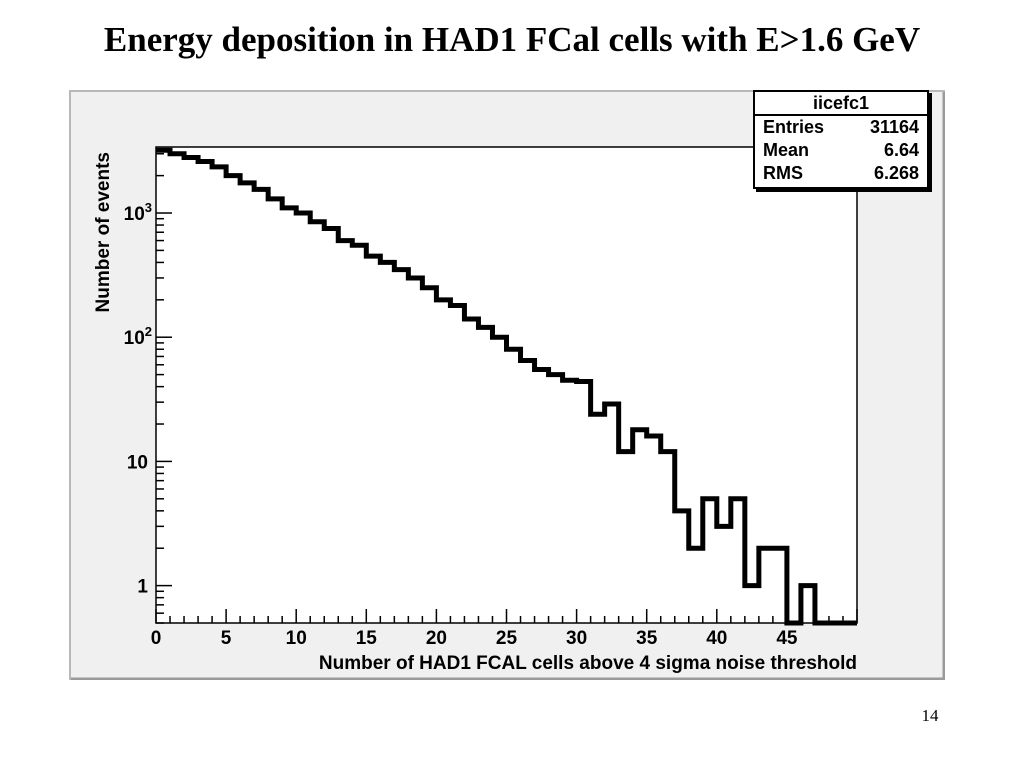 This screenshot has height=768, width=1024. What do you see at coordinates (138, 212) in the screenshot?
I see `y-tick-label: 10³` at bounding box center [138, 212].